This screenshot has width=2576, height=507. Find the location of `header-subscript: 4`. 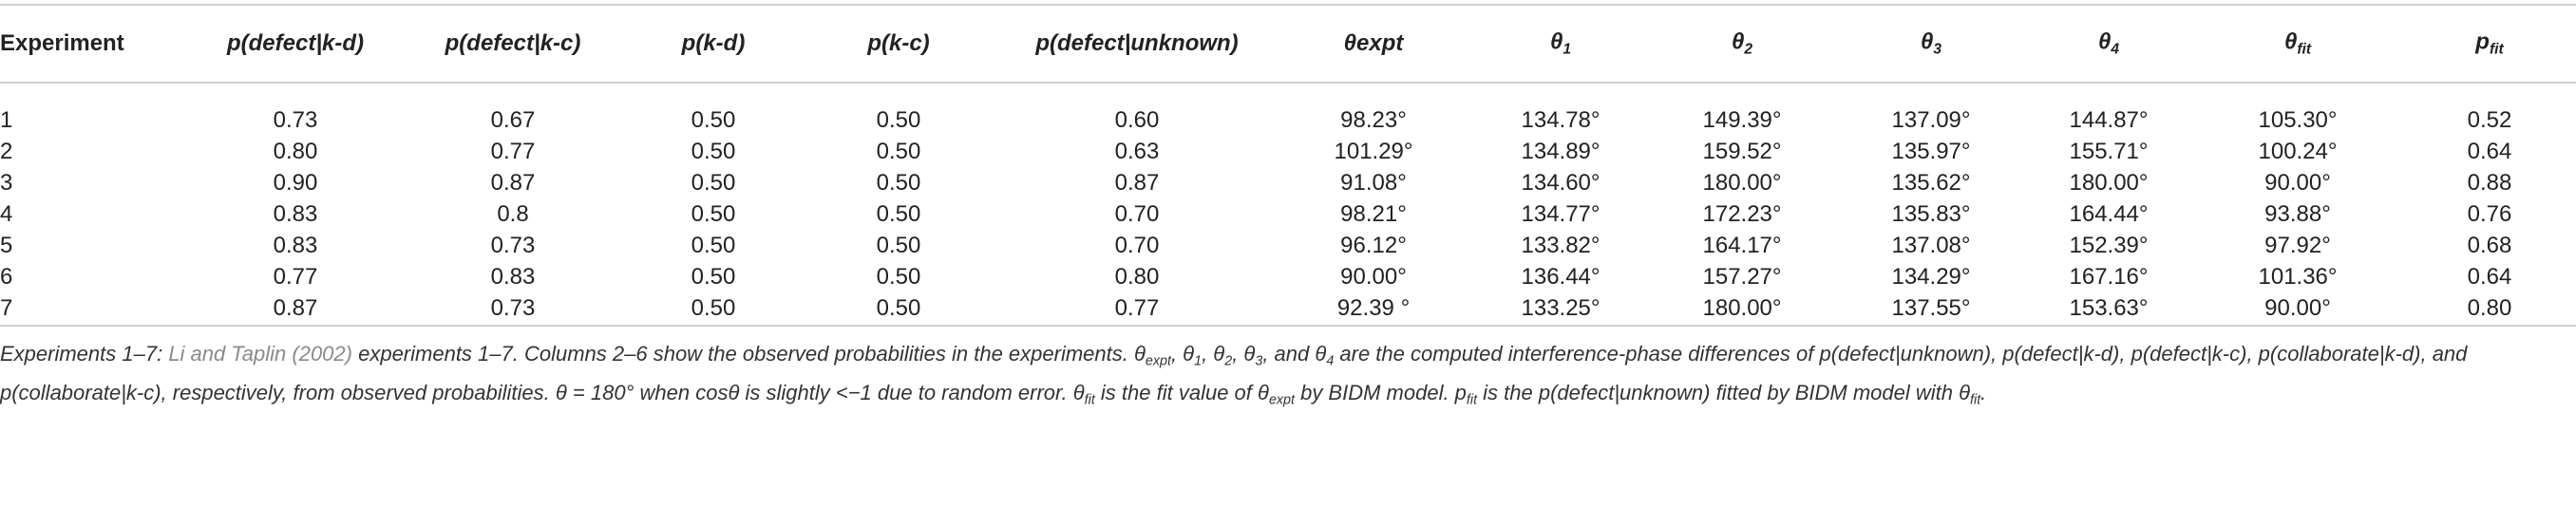

header-subscript: 4 is located at coordinates (2115, 50).